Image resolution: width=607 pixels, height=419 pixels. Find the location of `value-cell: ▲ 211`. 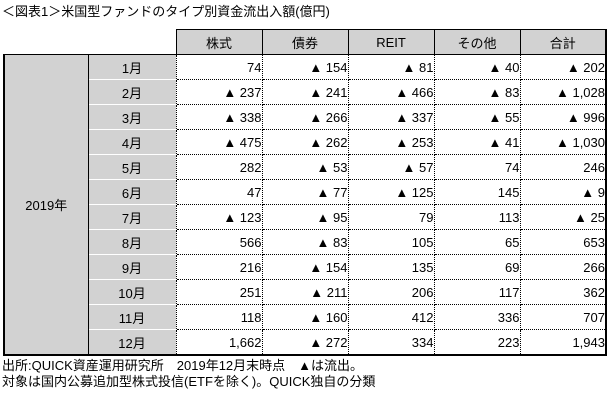

value-cell: ▲ 211 is located at coordinates (305, 292).